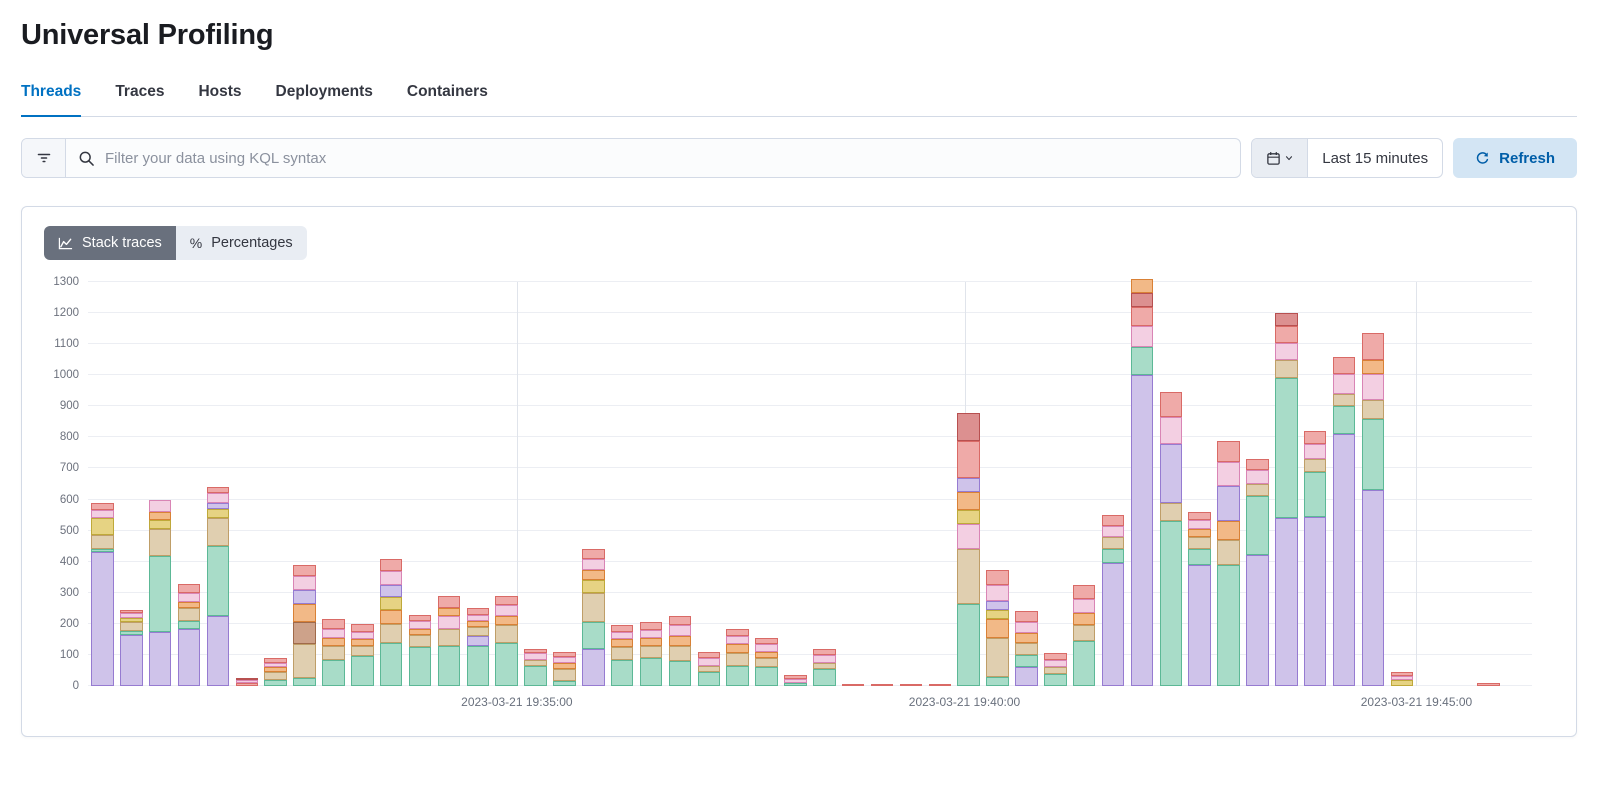 The height and width of the screenshot is (799, 1598). I want to click on percentages-toggle: % Percentages, so click(241, 243).